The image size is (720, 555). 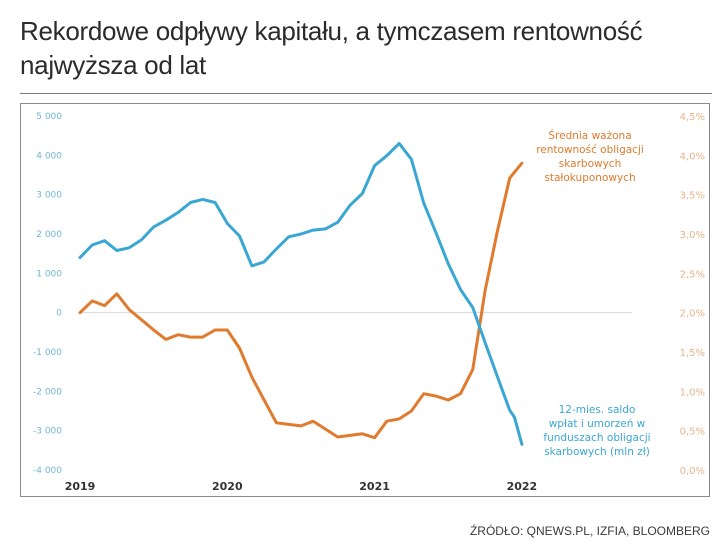 I want to click on right-tick-label: 2,5%, so click(x=692, y=274).